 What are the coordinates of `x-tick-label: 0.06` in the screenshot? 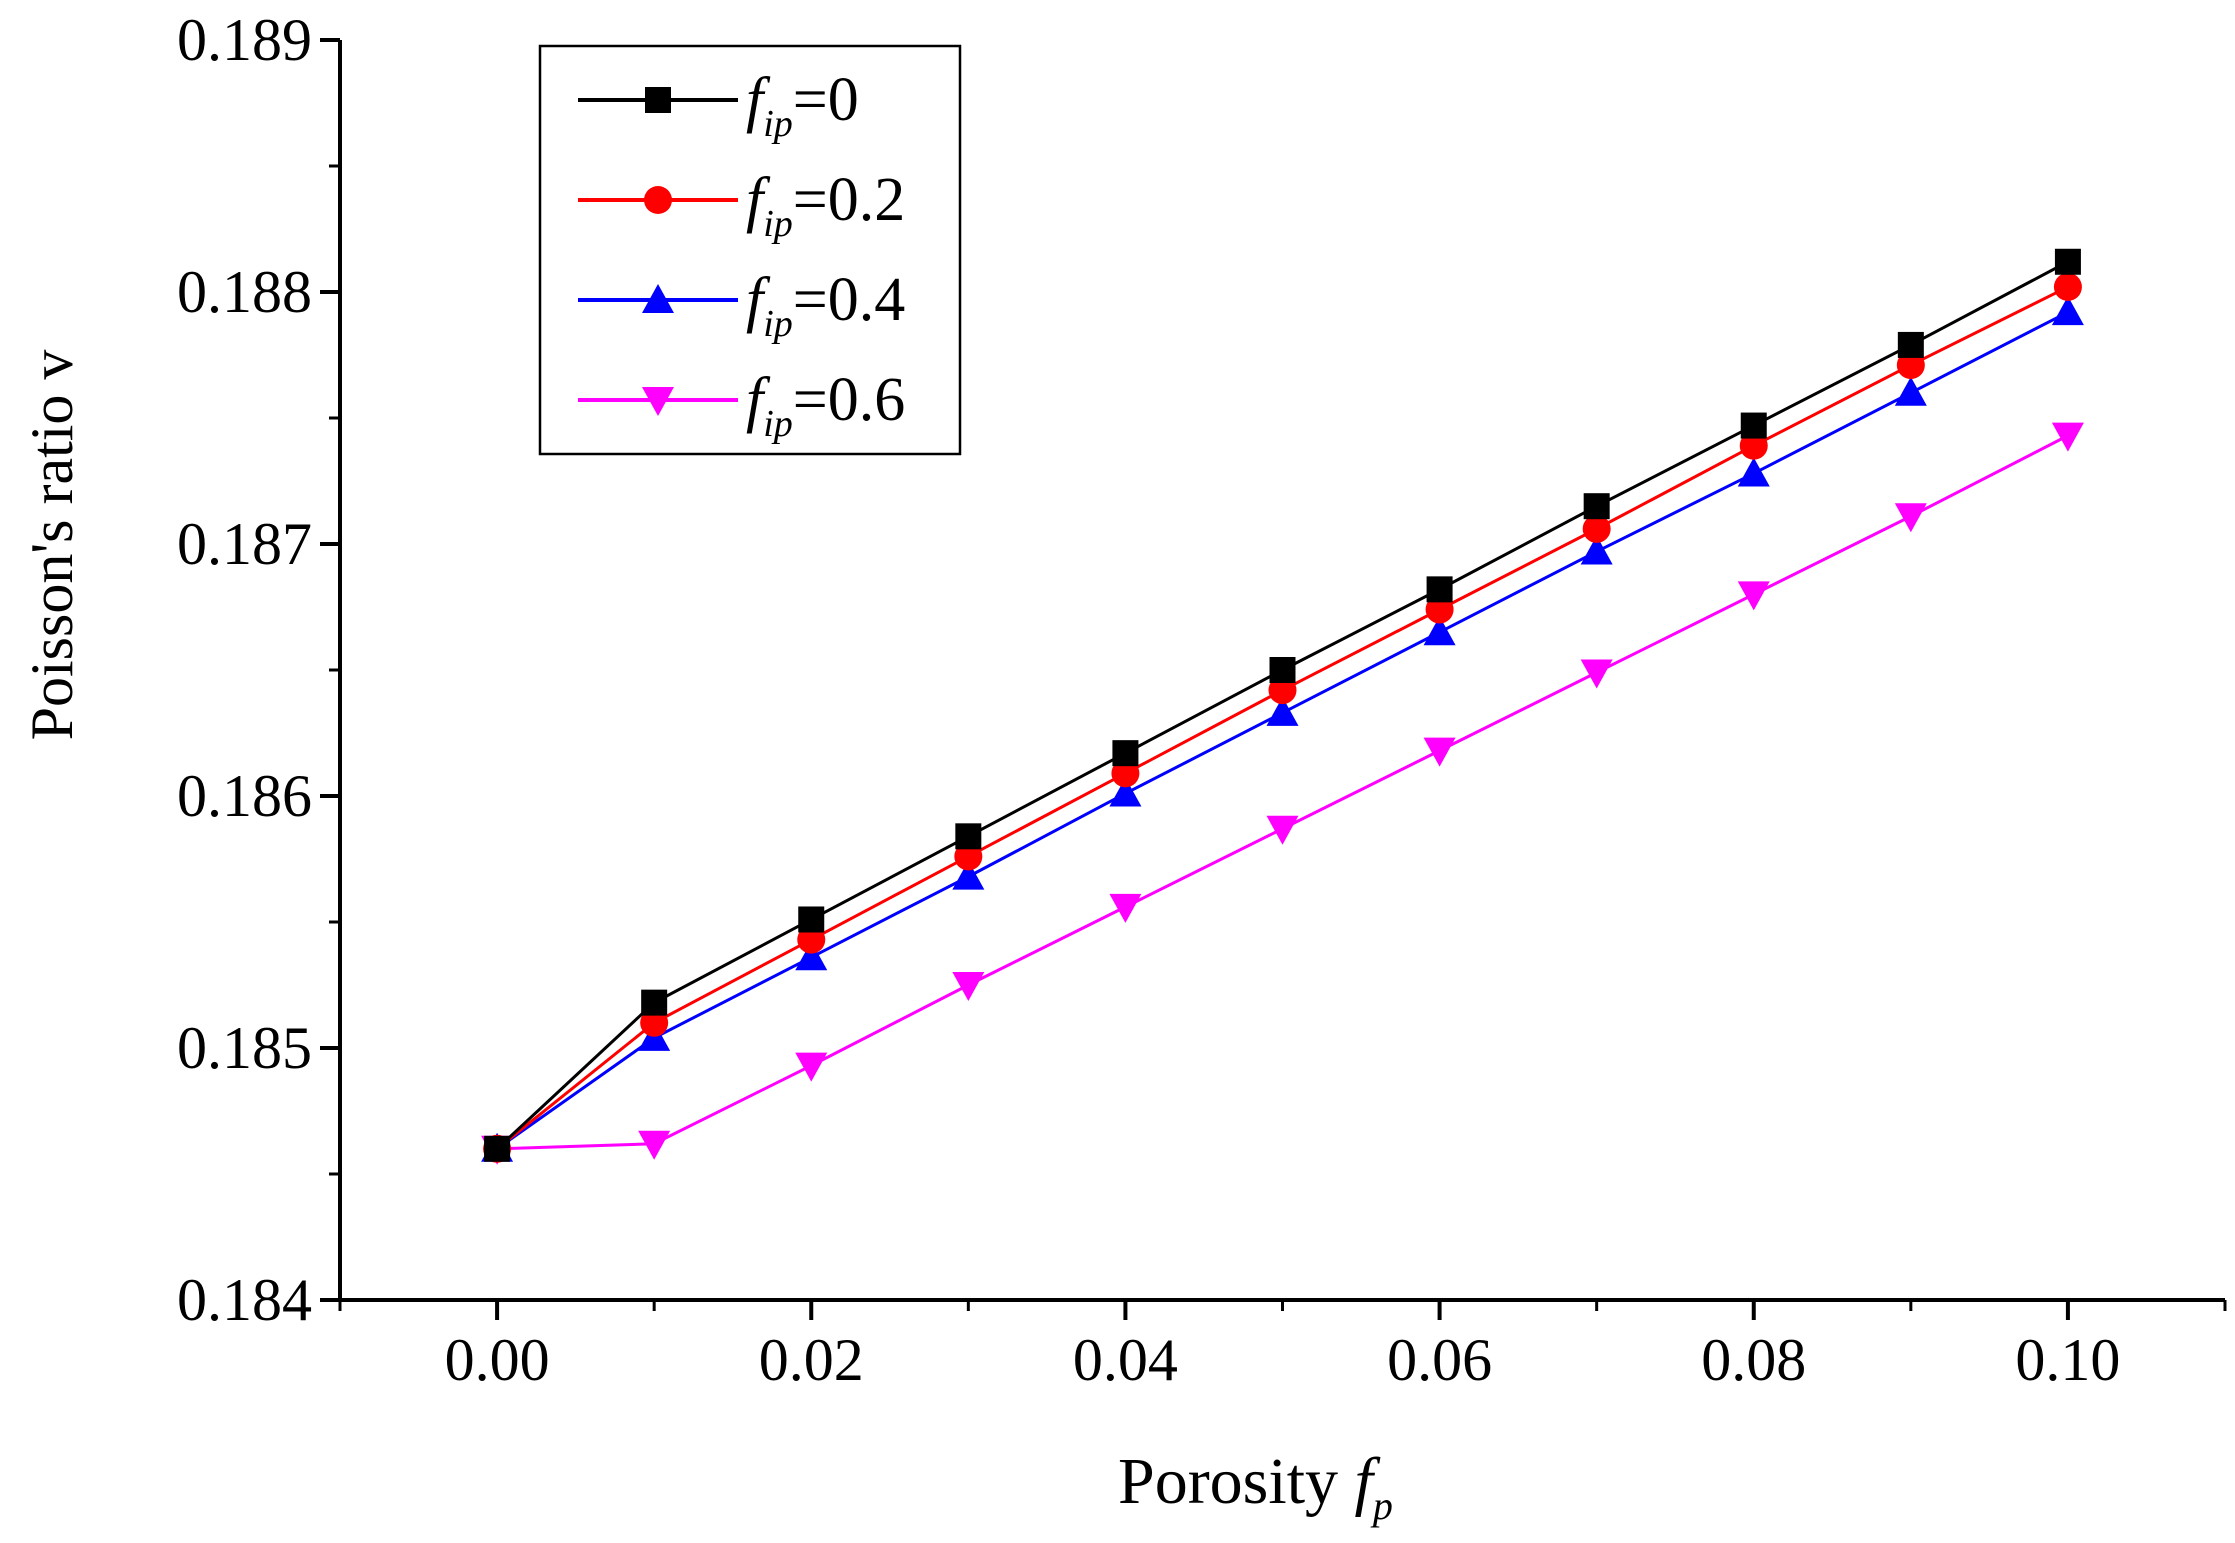 It's located at (1439, 1360).